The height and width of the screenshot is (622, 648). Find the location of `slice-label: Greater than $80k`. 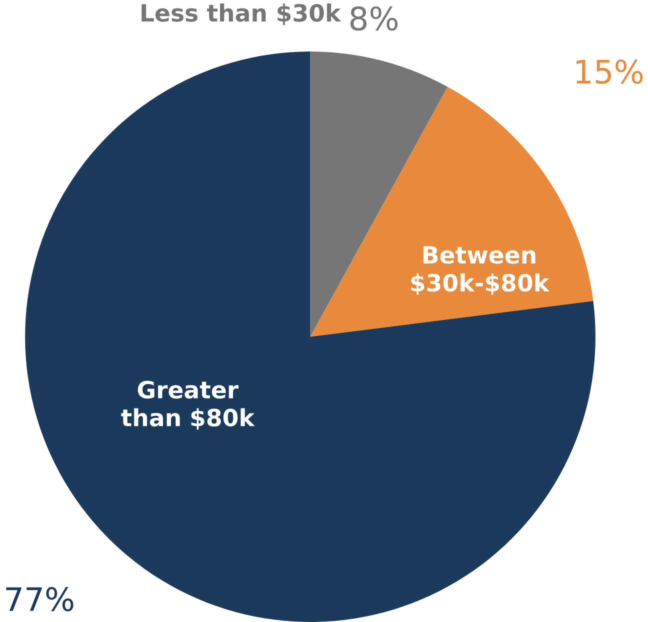

slice-label: Greater than $80k is located at coordinates (188, 405).